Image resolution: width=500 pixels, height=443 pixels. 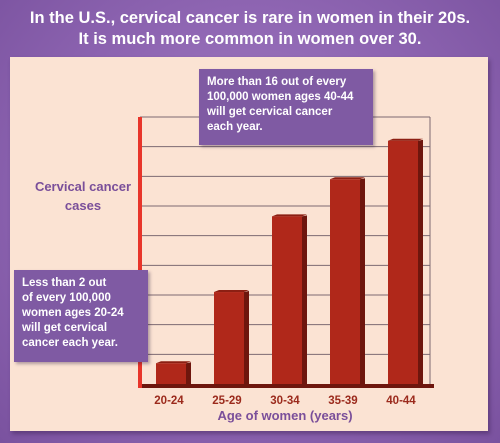 I want to click on x-tick-label-30-34: 30-34, so click(x=285, y=401).